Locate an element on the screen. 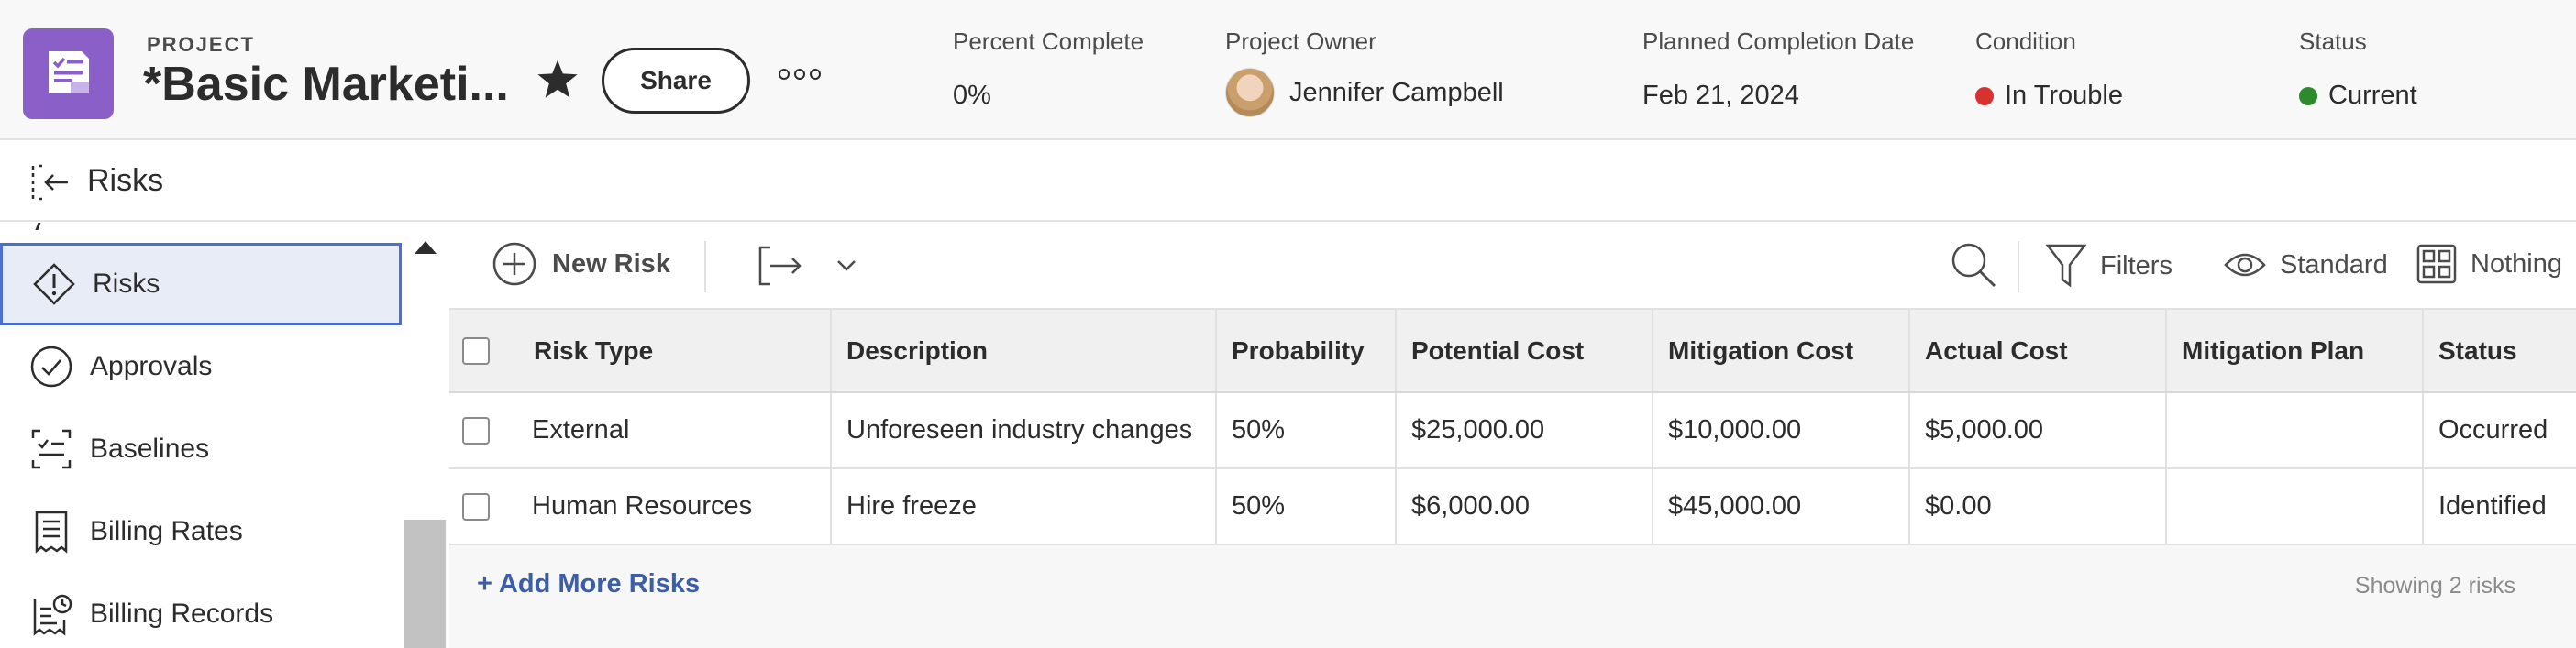 The image size is (2576, 648). scroll-up-arrow-icon is located at coordinates (426, 247).